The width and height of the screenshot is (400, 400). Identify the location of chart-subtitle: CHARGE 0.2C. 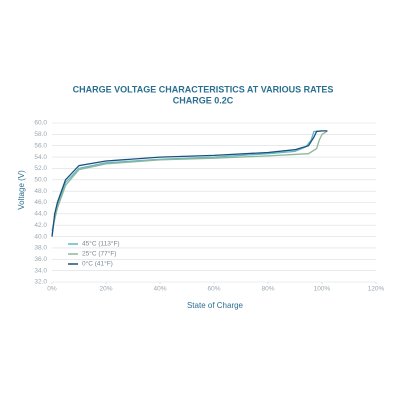
(203, 100).